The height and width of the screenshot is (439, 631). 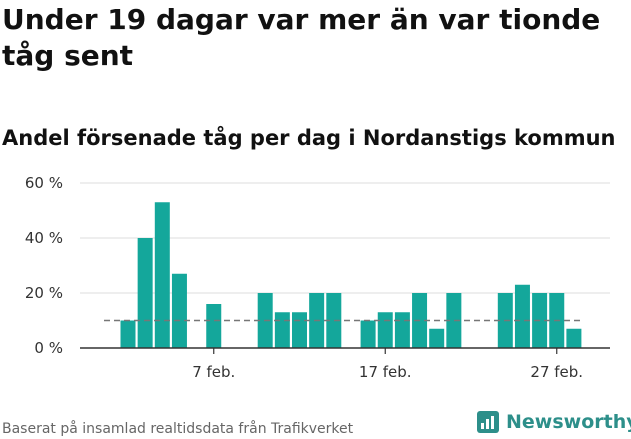 I want to click on x-axis-ticks: 7 feb. 17 feb. 27 feb., so click(x=387, y=364).